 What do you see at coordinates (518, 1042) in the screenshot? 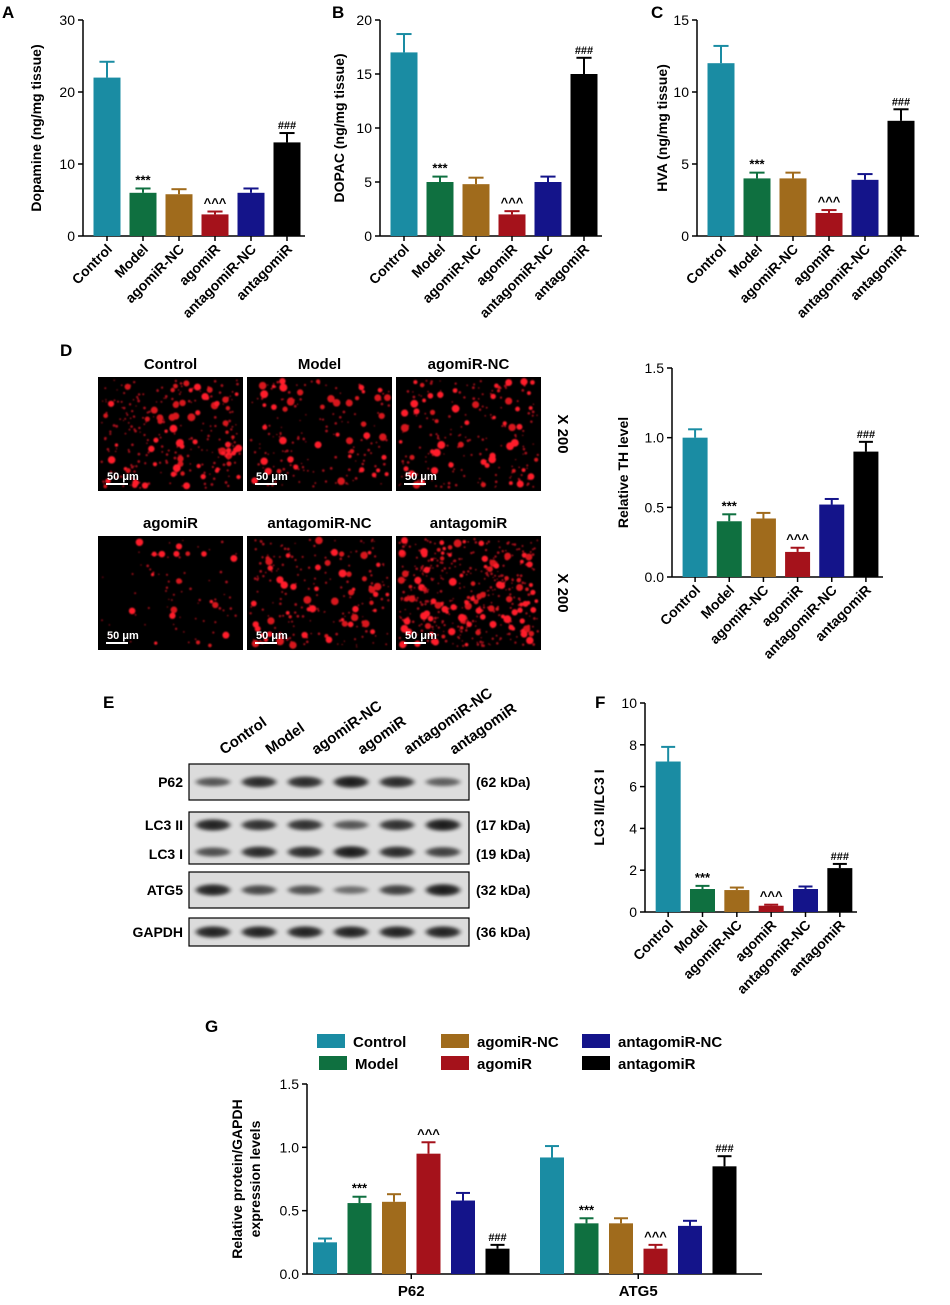
I see `legend-label: agomiR-NC` at bounding box center [518, 1042].